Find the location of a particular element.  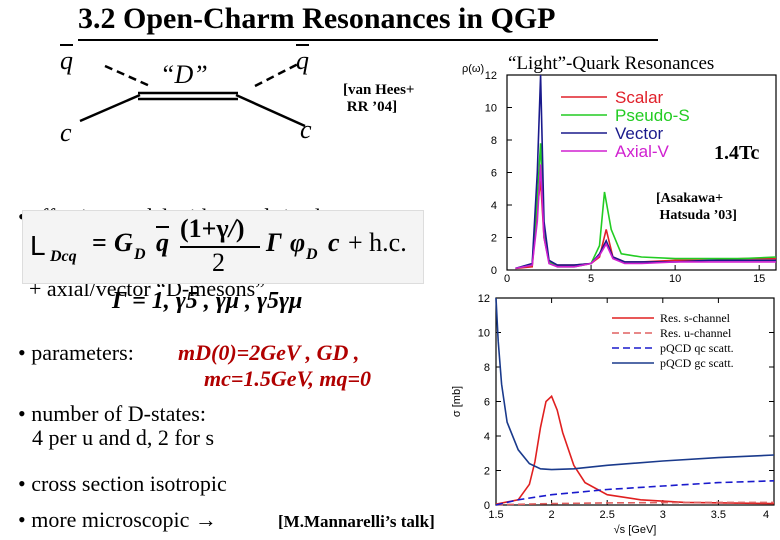

legend-label-pqcd-qc-scatt: pQCD qc scatt. is located at coordinates (697, 348).